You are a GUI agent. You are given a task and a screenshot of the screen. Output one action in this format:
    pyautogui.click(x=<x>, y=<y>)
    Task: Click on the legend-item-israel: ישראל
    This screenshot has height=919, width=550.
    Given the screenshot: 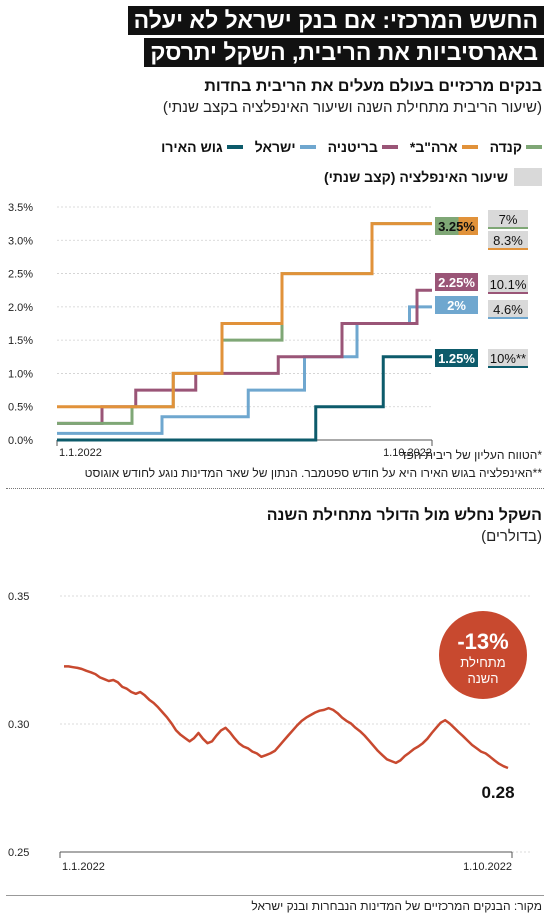 What is the action you would take?
    pyautogui.click(x=285, y=147)
    